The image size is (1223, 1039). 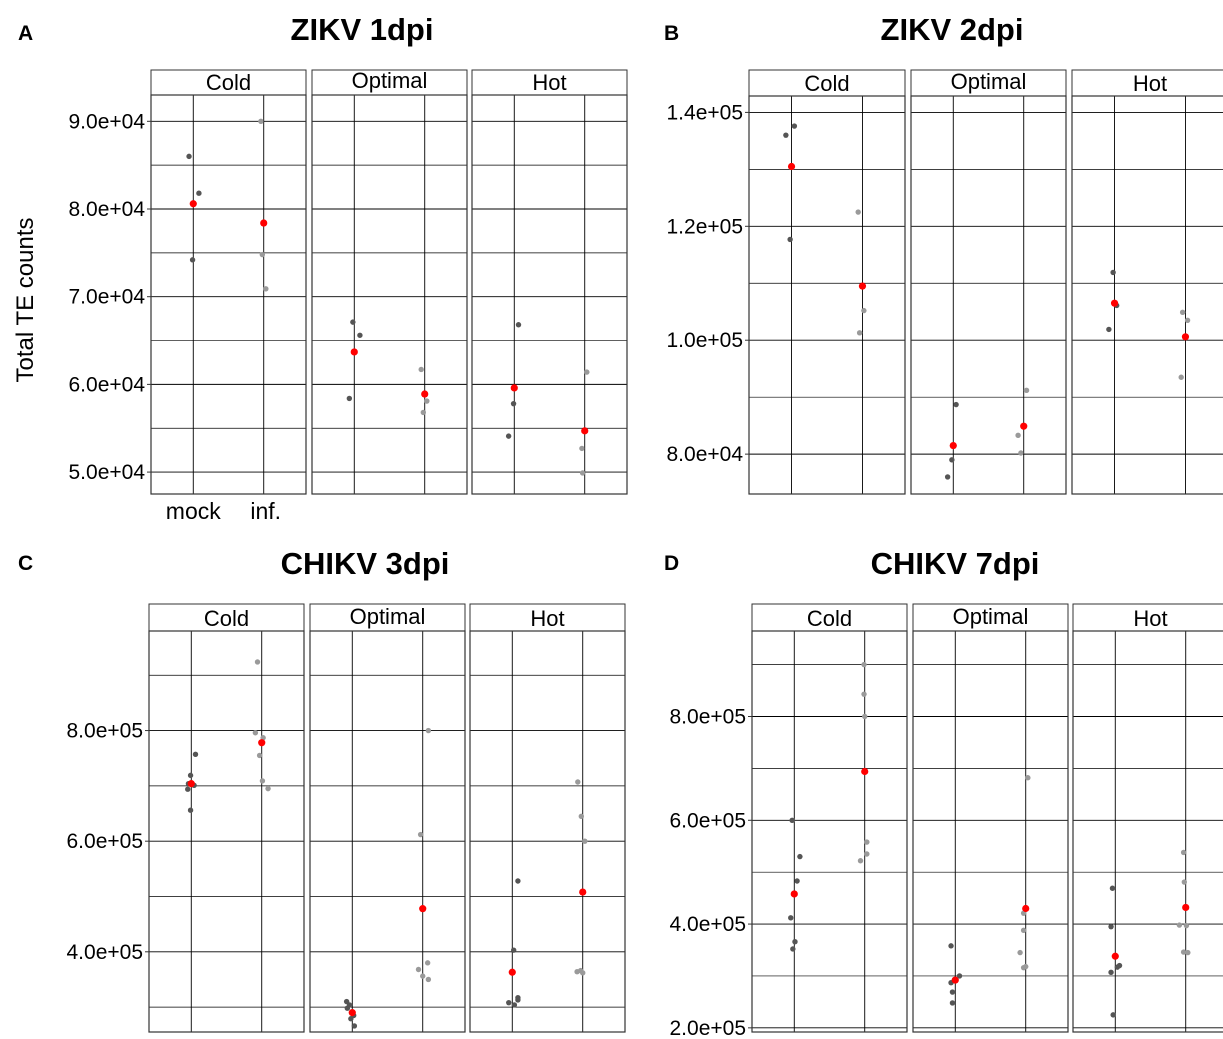 I want to click on y-tick-label: 4.0e+05, so click(x=708, y=924).